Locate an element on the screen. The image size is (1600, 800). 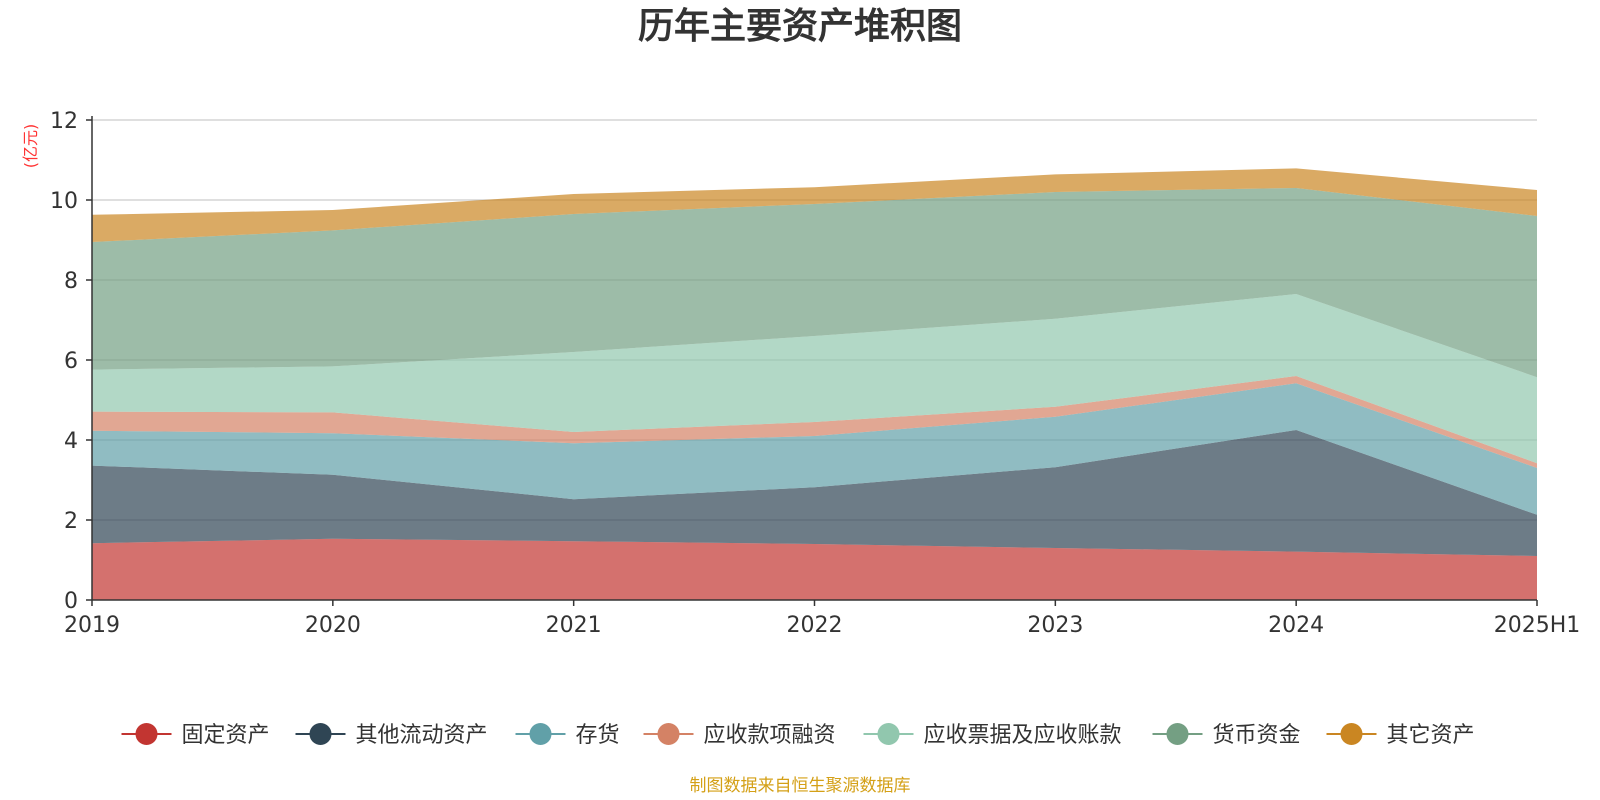
y-tick-label: 10 is located at coordinates (64, 201).